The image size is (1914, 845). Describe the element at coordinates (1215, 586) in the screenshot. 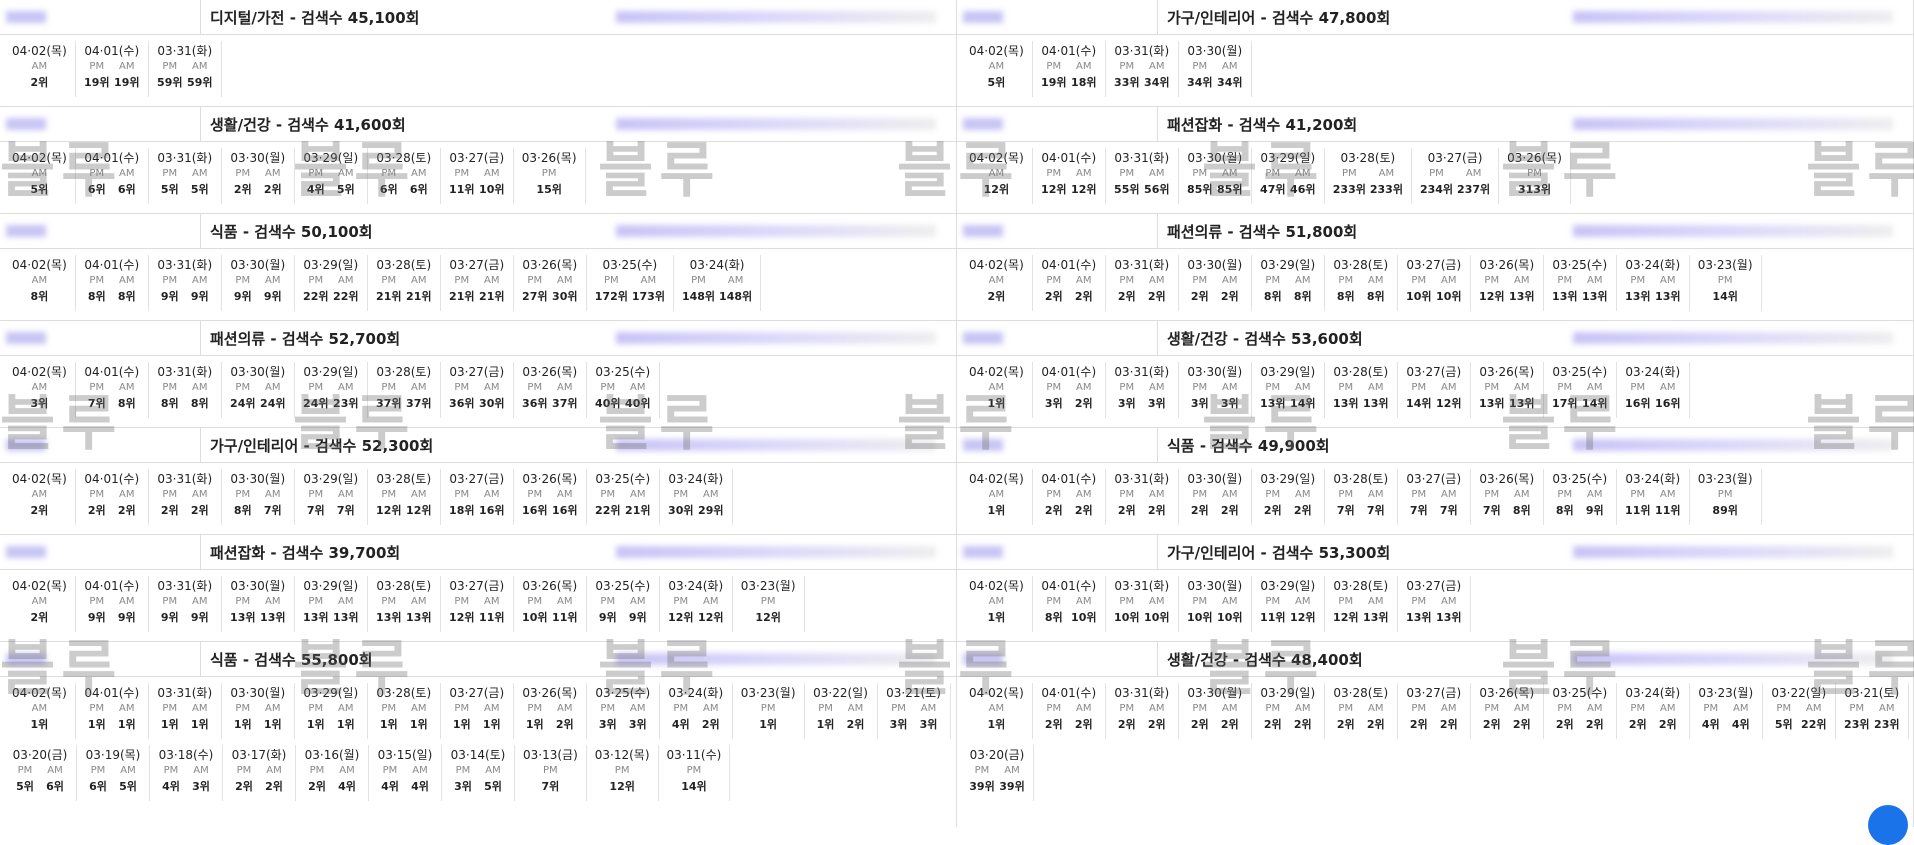

I see `day-date: 03·30(월)` at that location.